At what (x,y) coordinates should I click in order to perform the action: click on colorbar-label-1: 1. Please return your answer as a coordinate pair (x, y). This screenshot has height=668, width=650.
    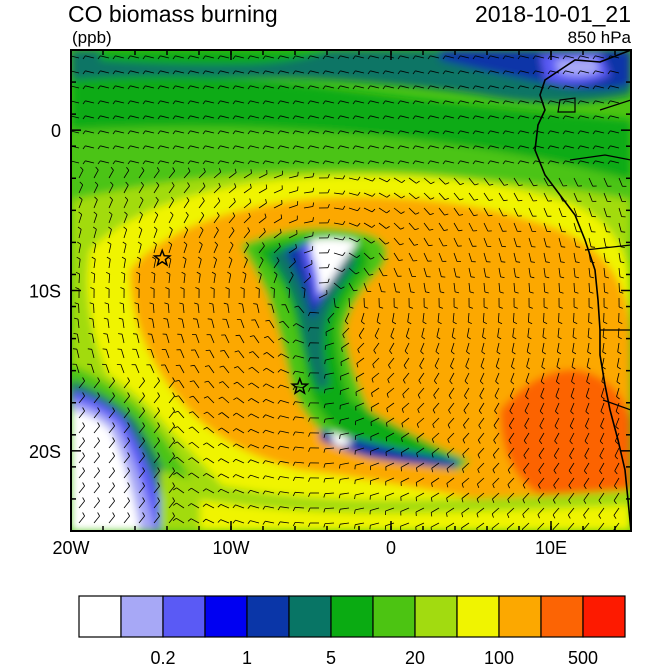
    Looking at the image, I should click on (247, 658).